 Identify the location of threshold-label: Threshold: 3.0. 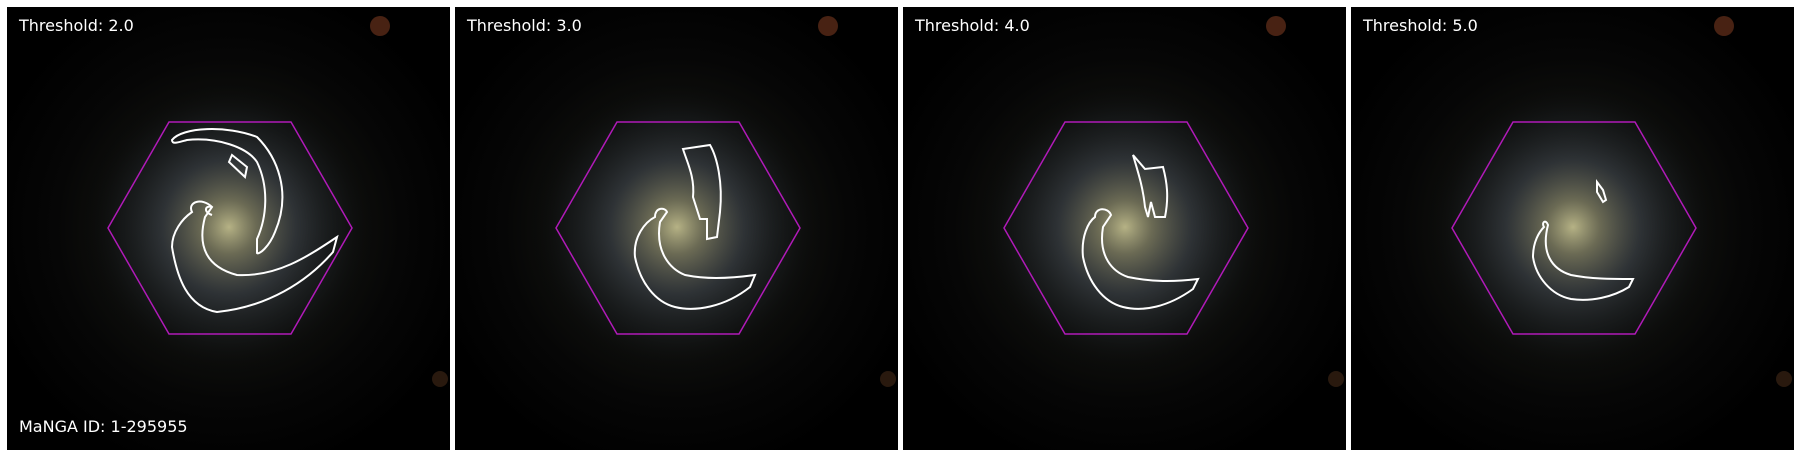
(524, 25).